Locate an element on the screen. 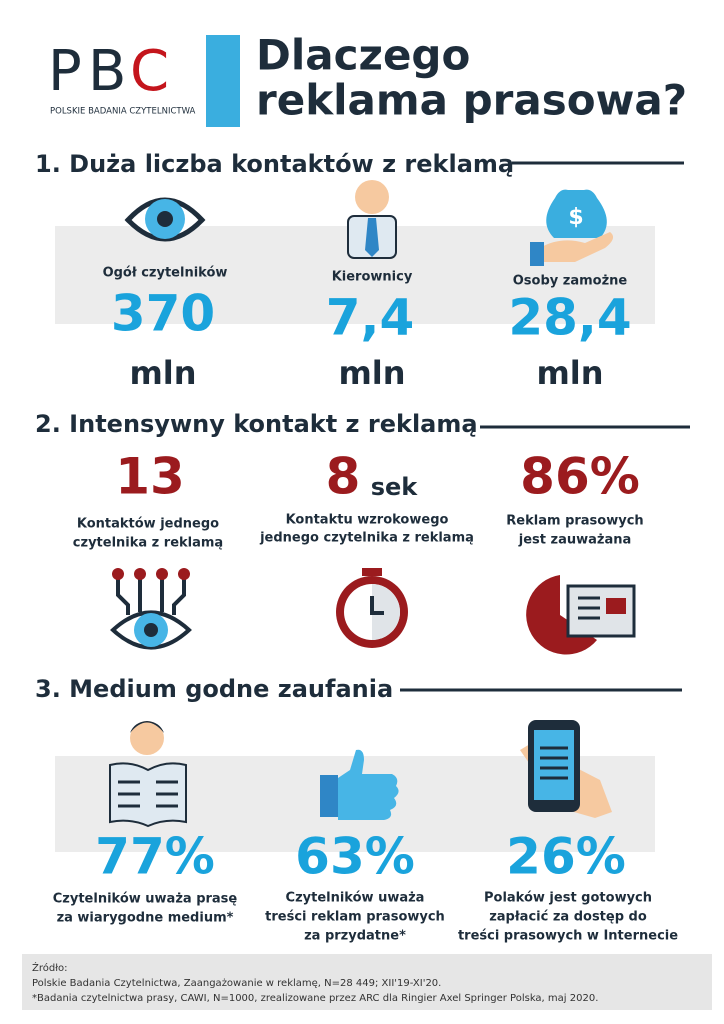 The height and width of the screenshot is (1024, 724). item-label: za przydatne* is located at coordinates (355, 936).